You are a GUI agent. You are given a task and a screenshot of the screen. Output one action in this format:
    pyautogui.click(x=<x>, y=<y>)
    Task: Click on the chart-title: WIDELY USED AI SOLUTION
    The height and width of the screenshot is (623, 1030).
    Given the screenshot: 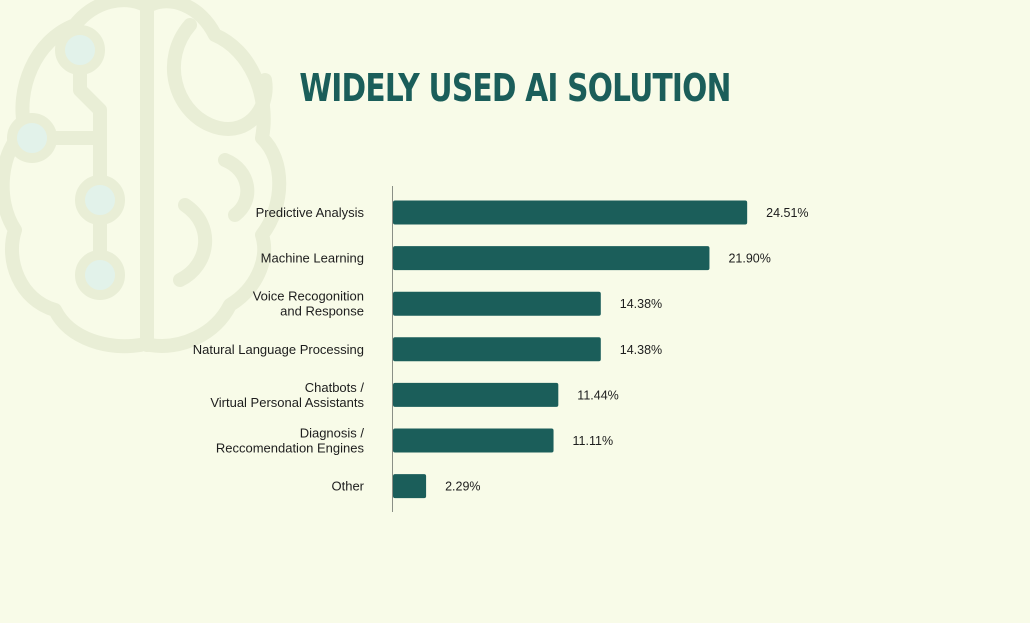 What is the action you would take?
    pyautogui.click(x=515, y=88)
    